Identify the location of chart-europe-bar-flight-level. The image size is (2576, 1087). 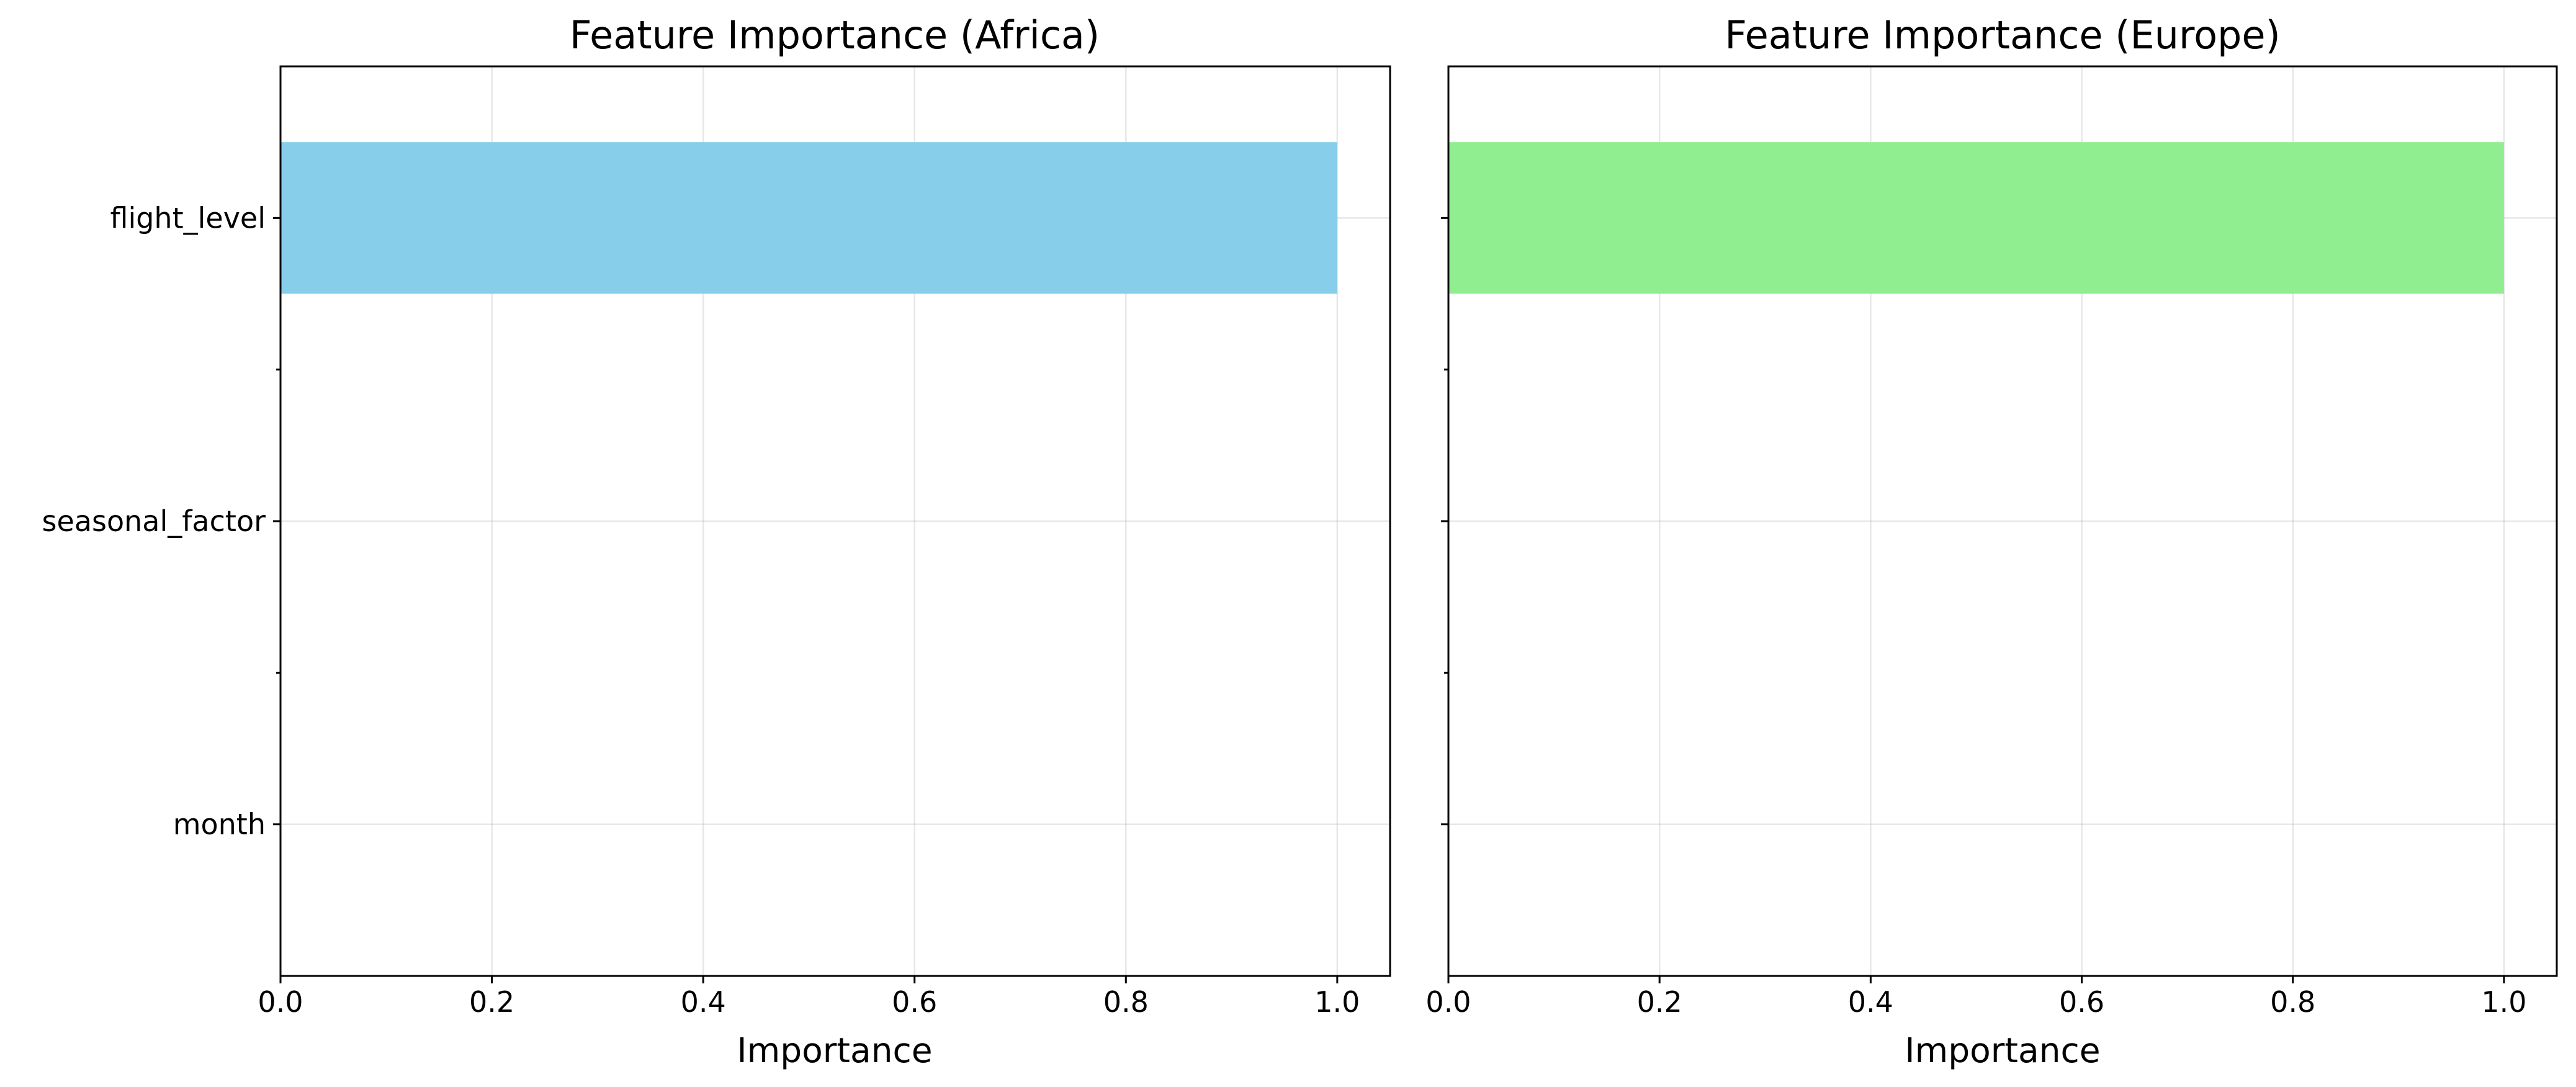
(1976, 218).